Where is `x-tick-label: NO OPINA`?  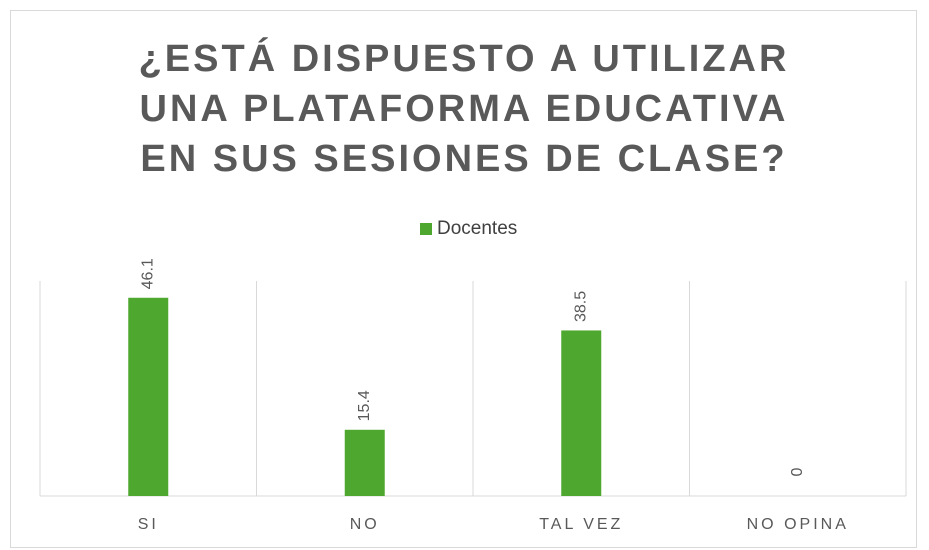 x-tick-label: NO OPINA is located at coordinates (798, 524).